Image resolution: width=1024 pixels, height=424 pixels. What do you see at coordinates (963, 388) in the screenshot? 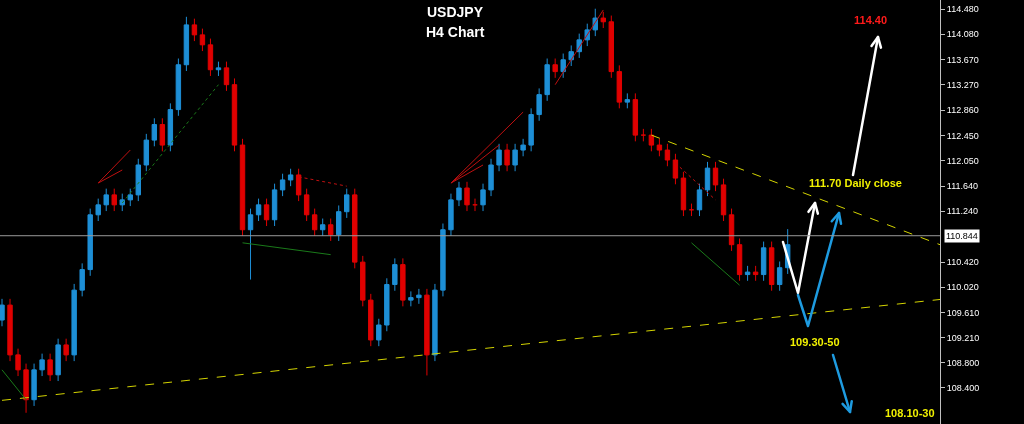
I see `y-tick-label: 108.400` at bounding box center [963, 388].